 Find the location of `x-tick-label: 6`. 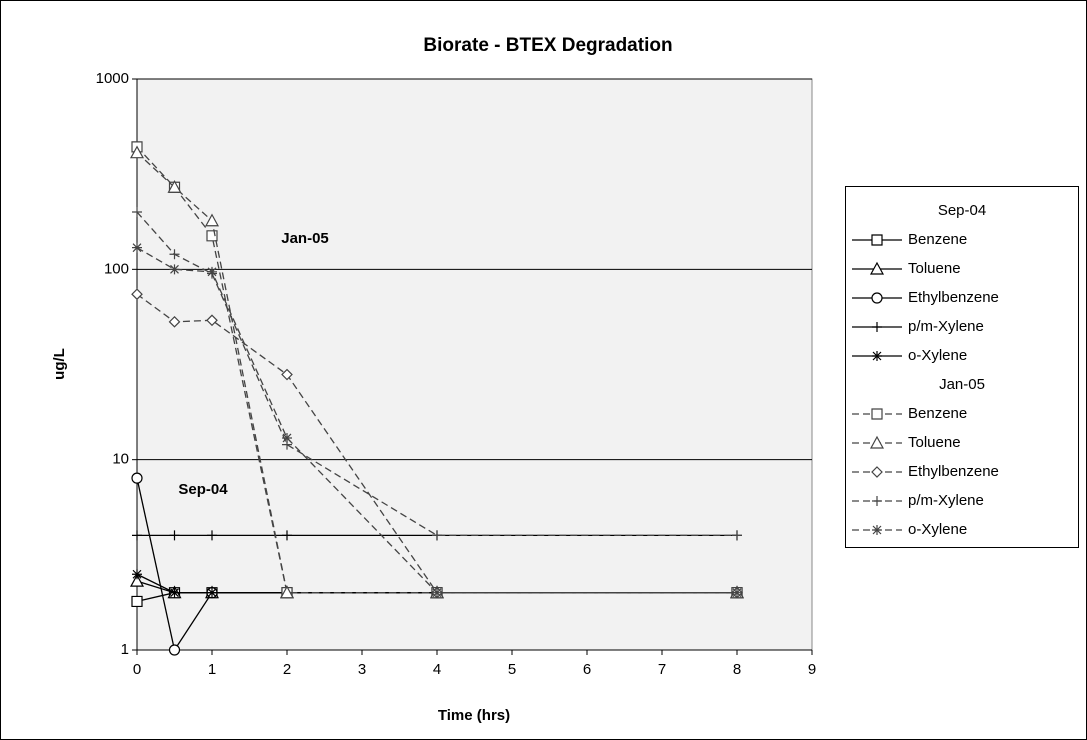

x-tick-label: 6 is located at coordinates (587, 669).